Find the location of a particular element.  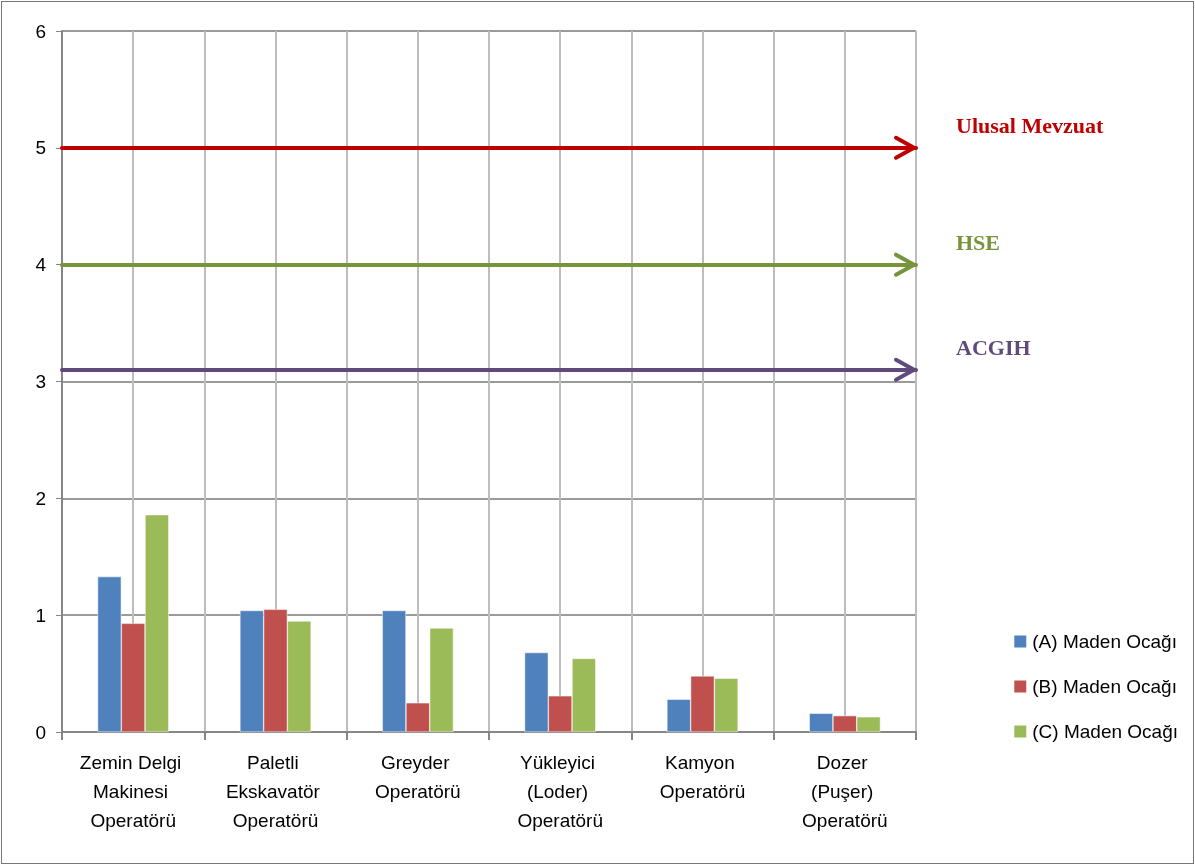

y-tick-label: 5 is located at coordinates (40, 148).